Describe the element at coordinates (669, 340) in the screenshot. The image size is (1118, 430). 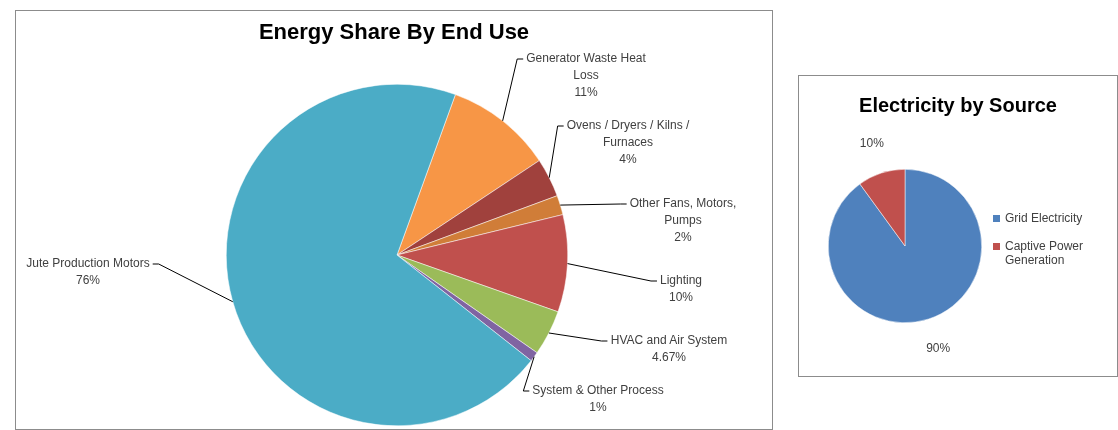
I see `slice-label: HVAC and Air System` at that location.